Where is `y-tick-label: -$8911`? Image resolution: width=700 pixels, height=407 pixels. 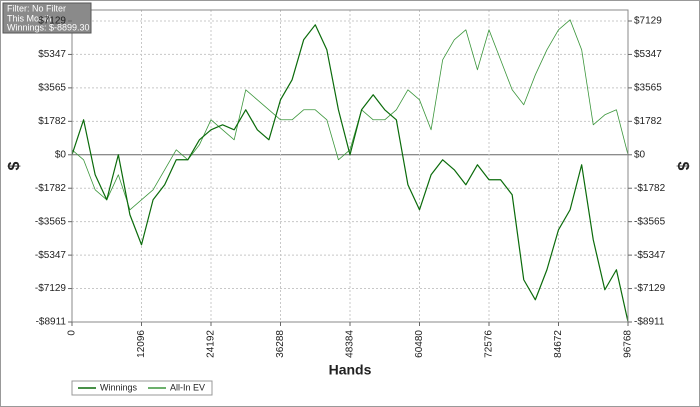
y-tick-label: -$8911 is located at coordinates (51, 322).